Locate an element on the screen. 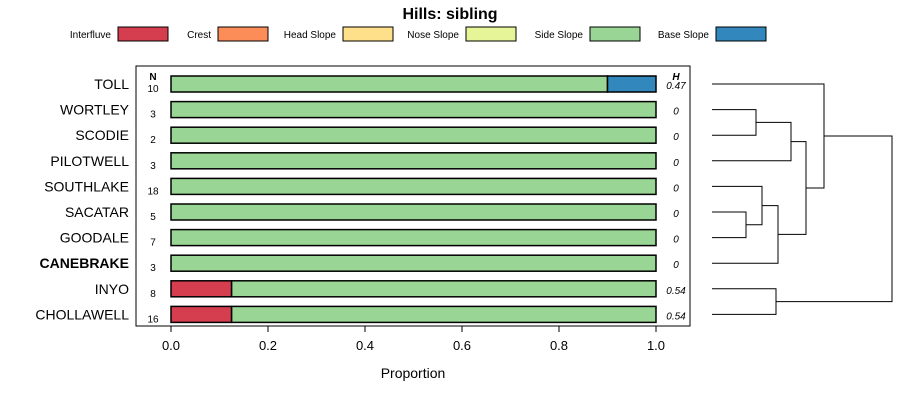  x-tick-label: 0.6 is located at coordinates (462, 345).